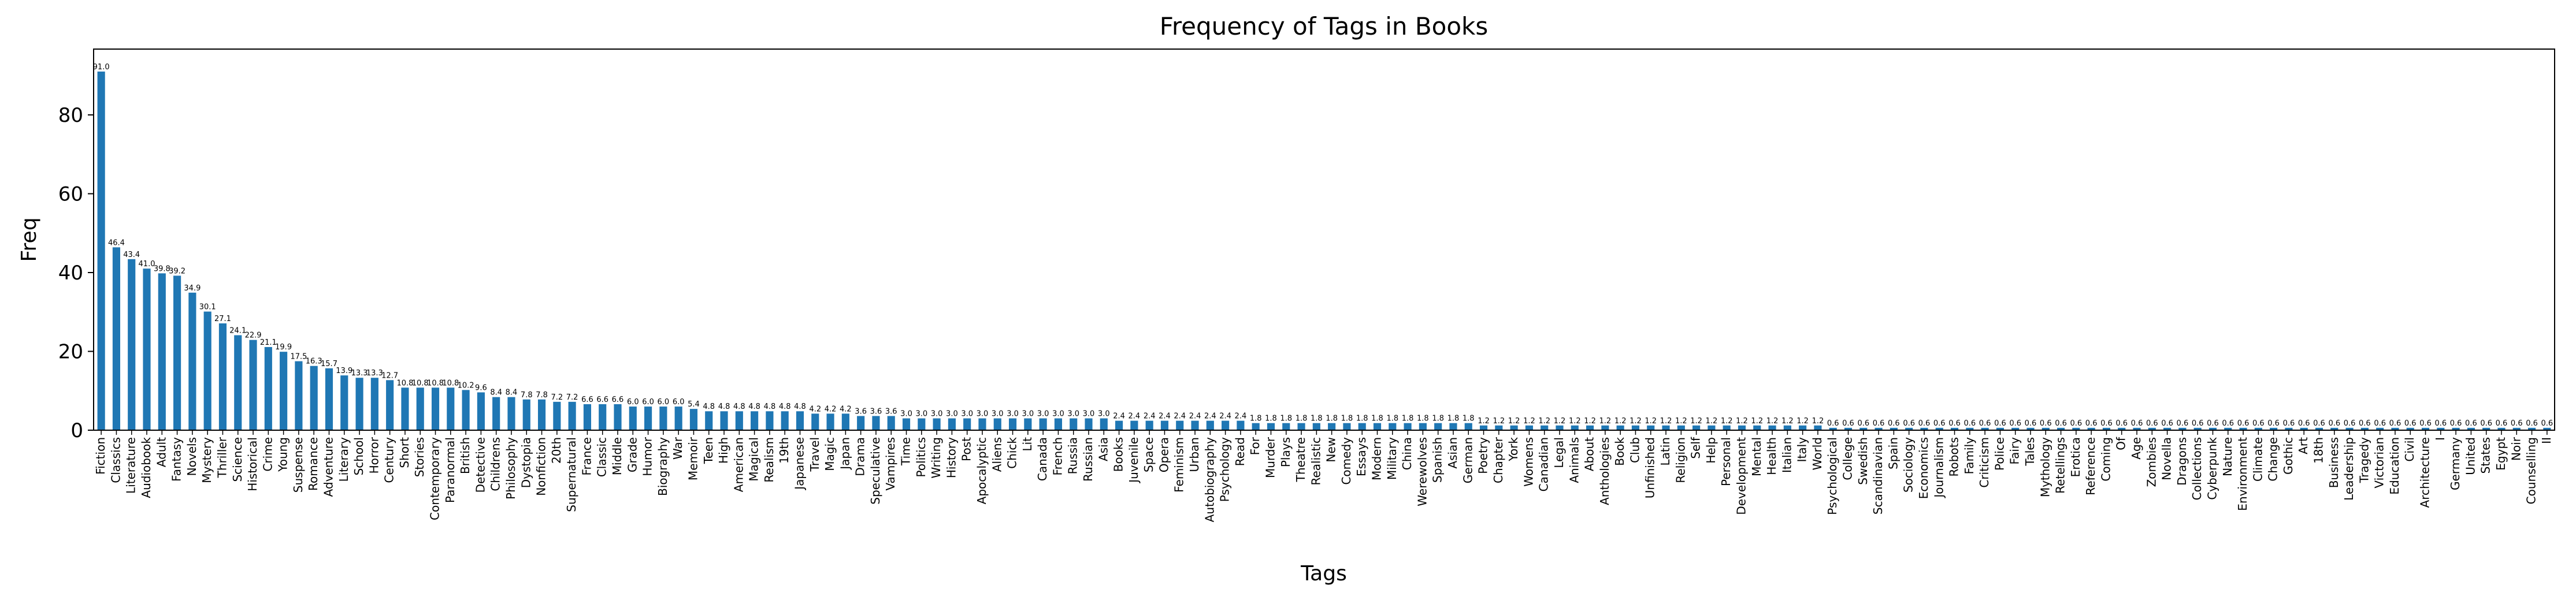 The image size is (2576, 604). Describe the element at coordinates (709, 406) in the screenshot. I see `value-label: 4.8` at that location.